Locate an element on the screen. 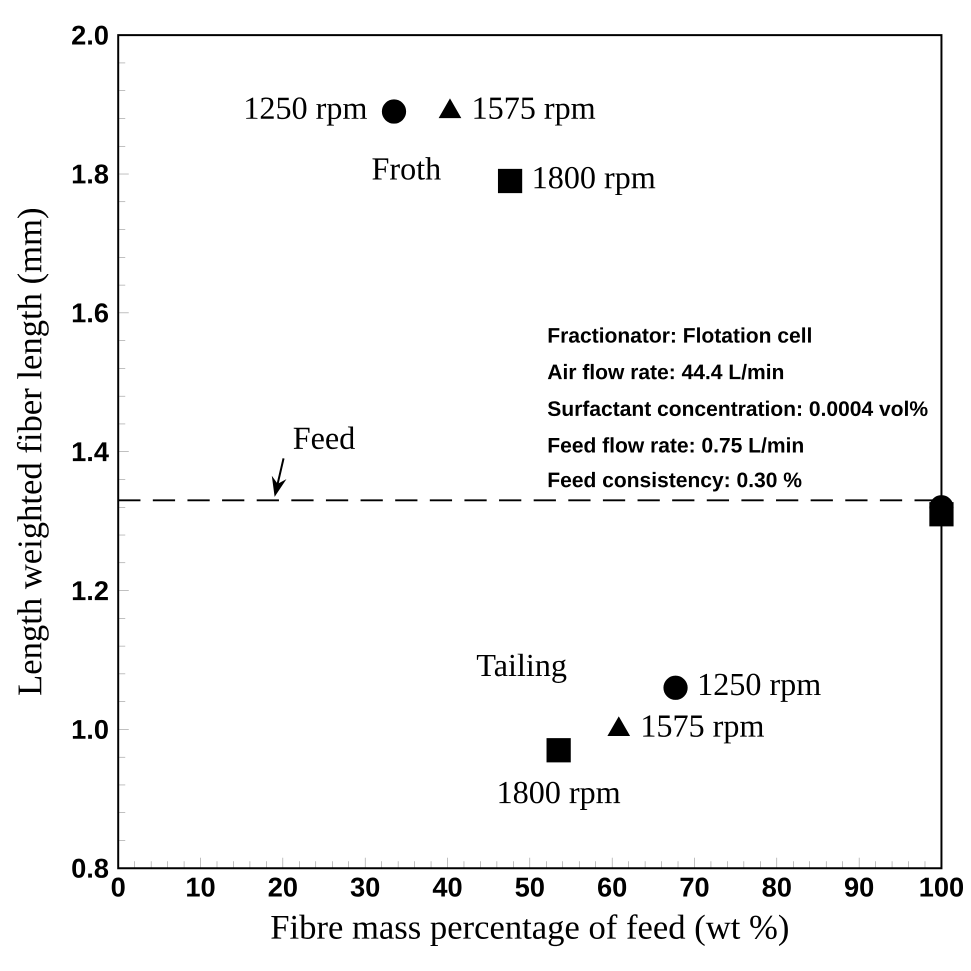 The width and height of the screenshot is (971, 971). y-axis-title: Length weighted fiber length (mm) is located at coordinates (32, 452).